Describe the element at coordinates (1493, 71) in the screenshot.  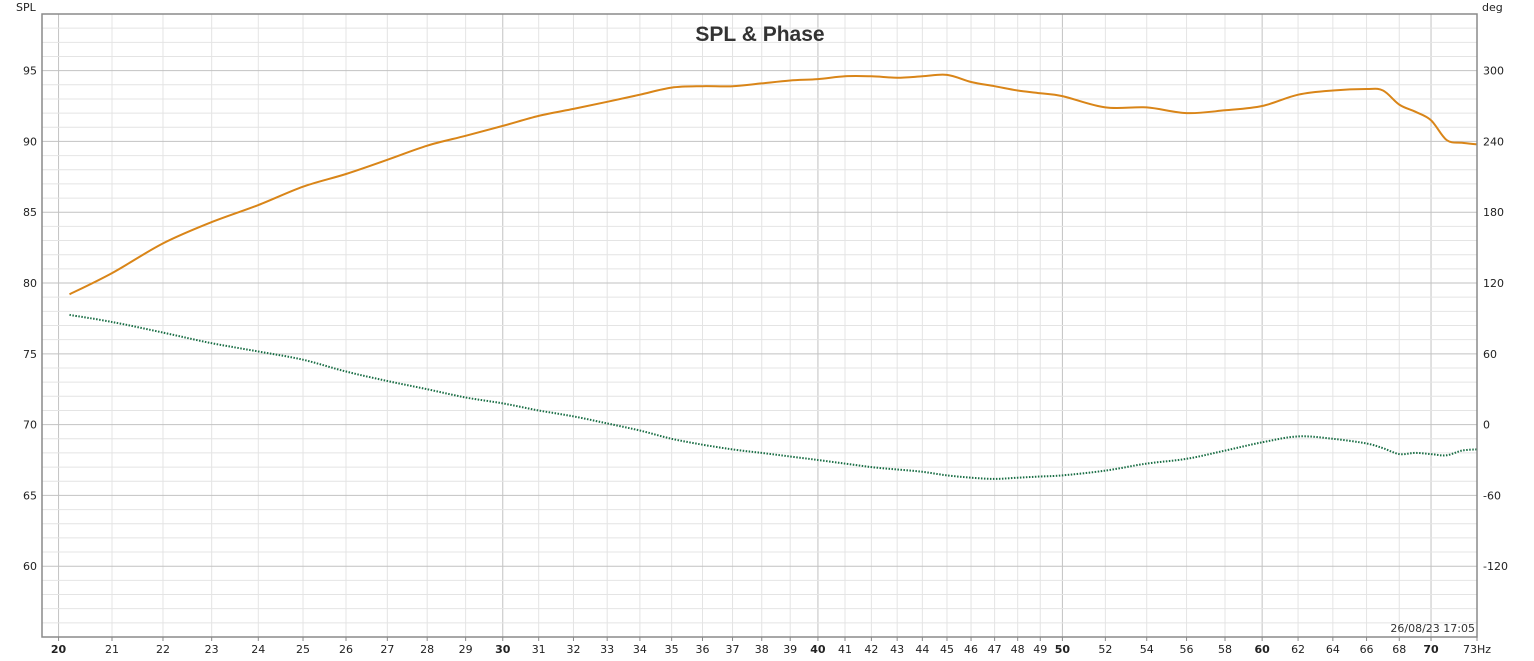
I see `y-right-tick-label: 300` at that location.